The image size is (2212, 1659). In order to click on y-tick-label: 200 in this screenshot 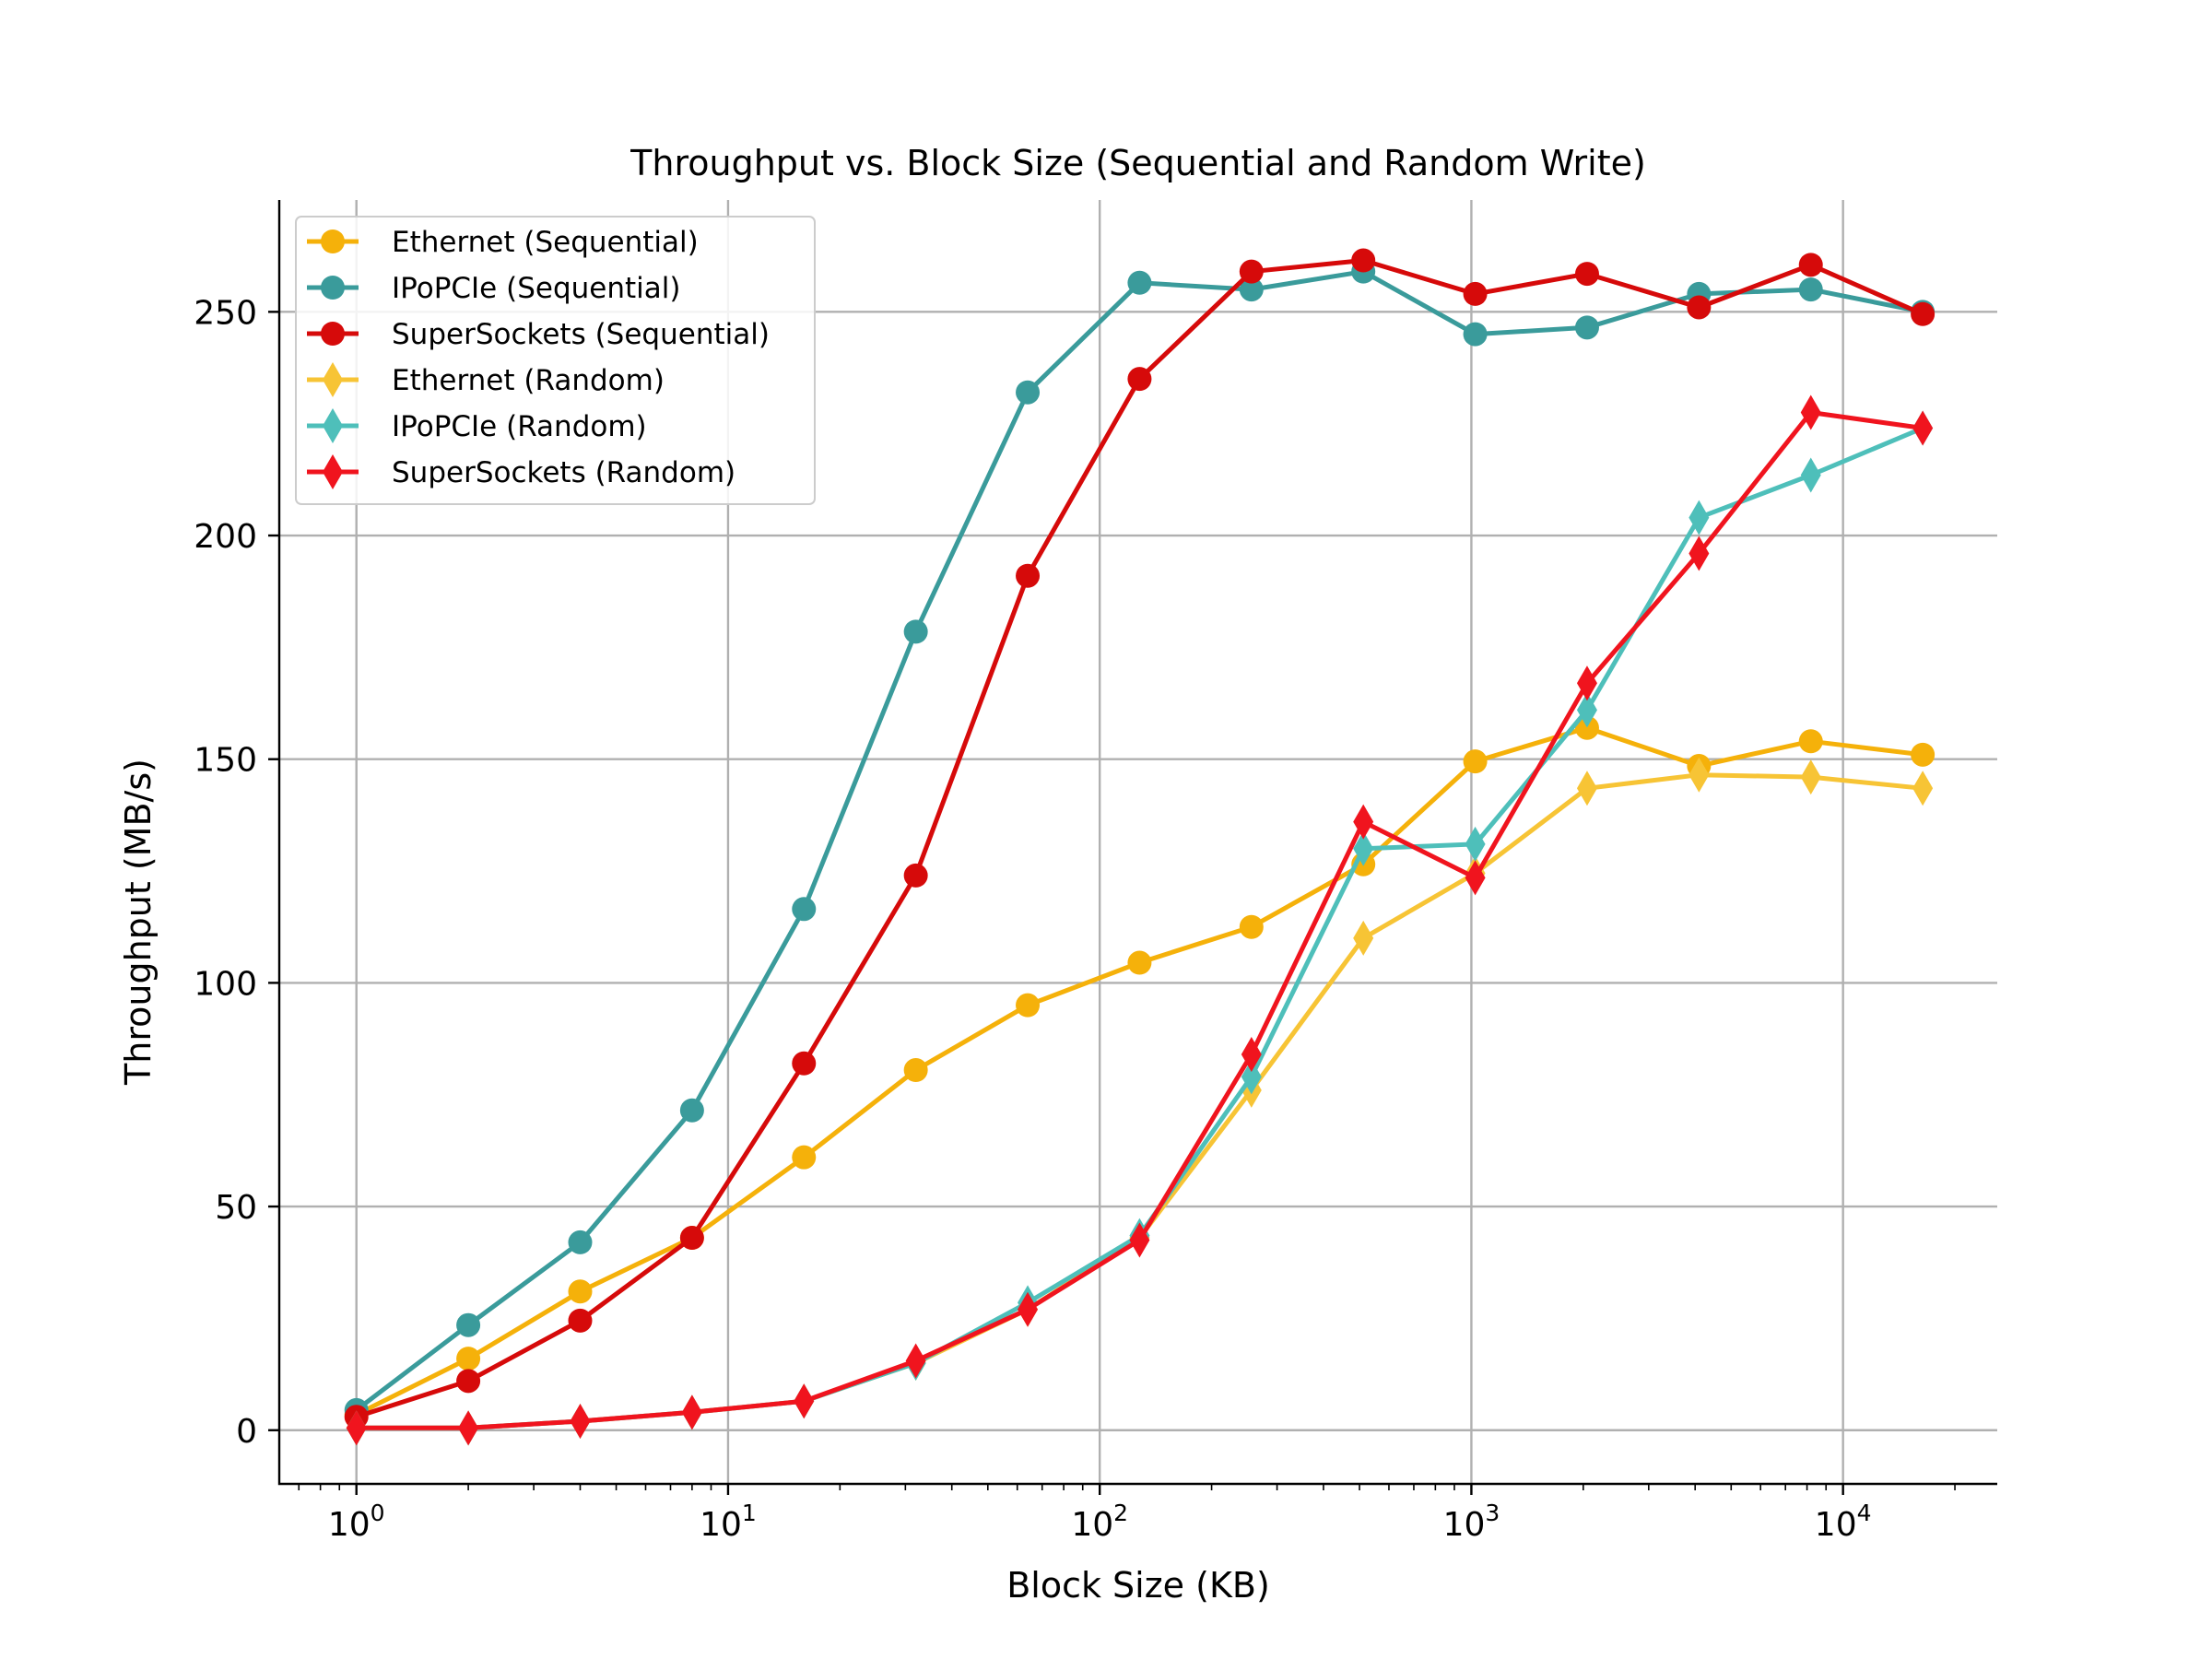, I will do `click(225, 537)`.